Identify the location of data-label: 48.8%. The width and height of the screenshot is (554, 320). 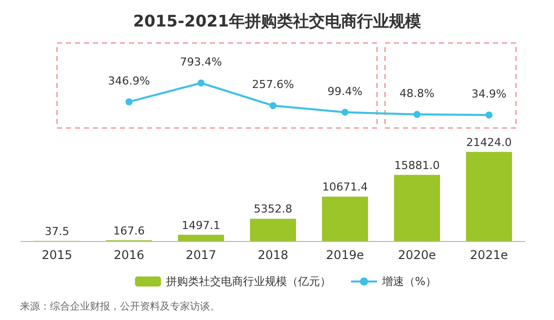
(417, 93).